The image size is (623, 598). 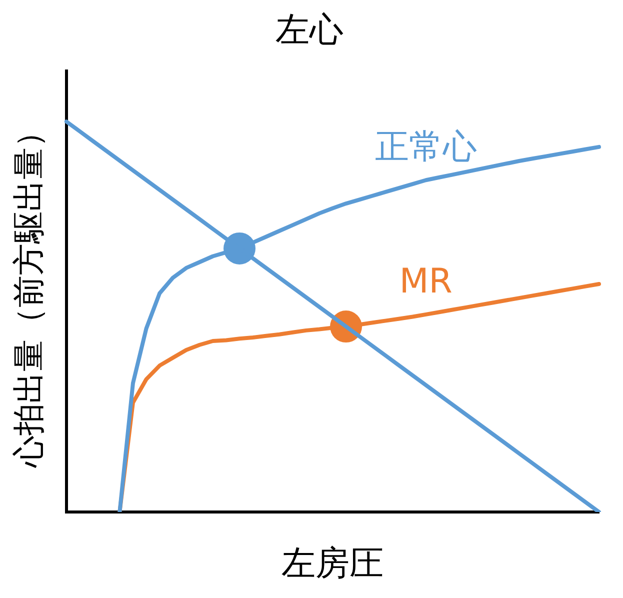 What do you see at coordinates (29, 291) in the screenshot?
I see `y-axis-title: 心拍出量（前方駆出量）` at bounding box center [29, 291].